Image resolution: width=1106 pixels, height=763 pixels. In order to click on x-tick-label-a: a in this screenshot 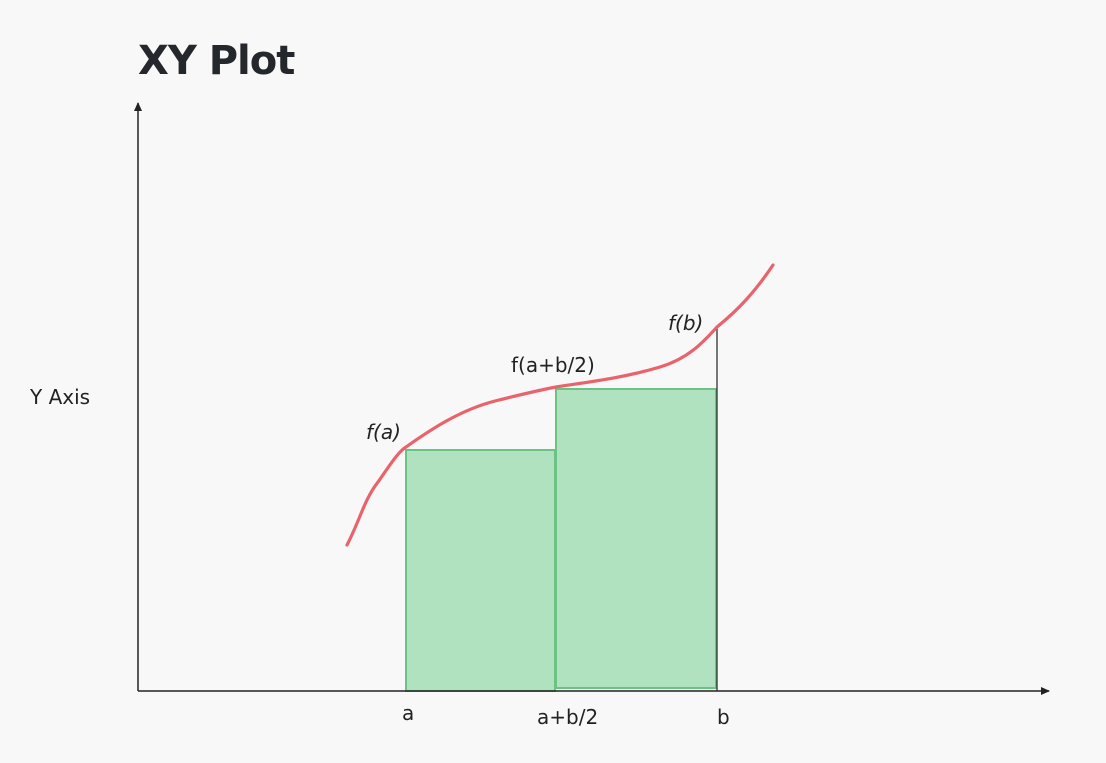, I will do `click(408, 713)`.